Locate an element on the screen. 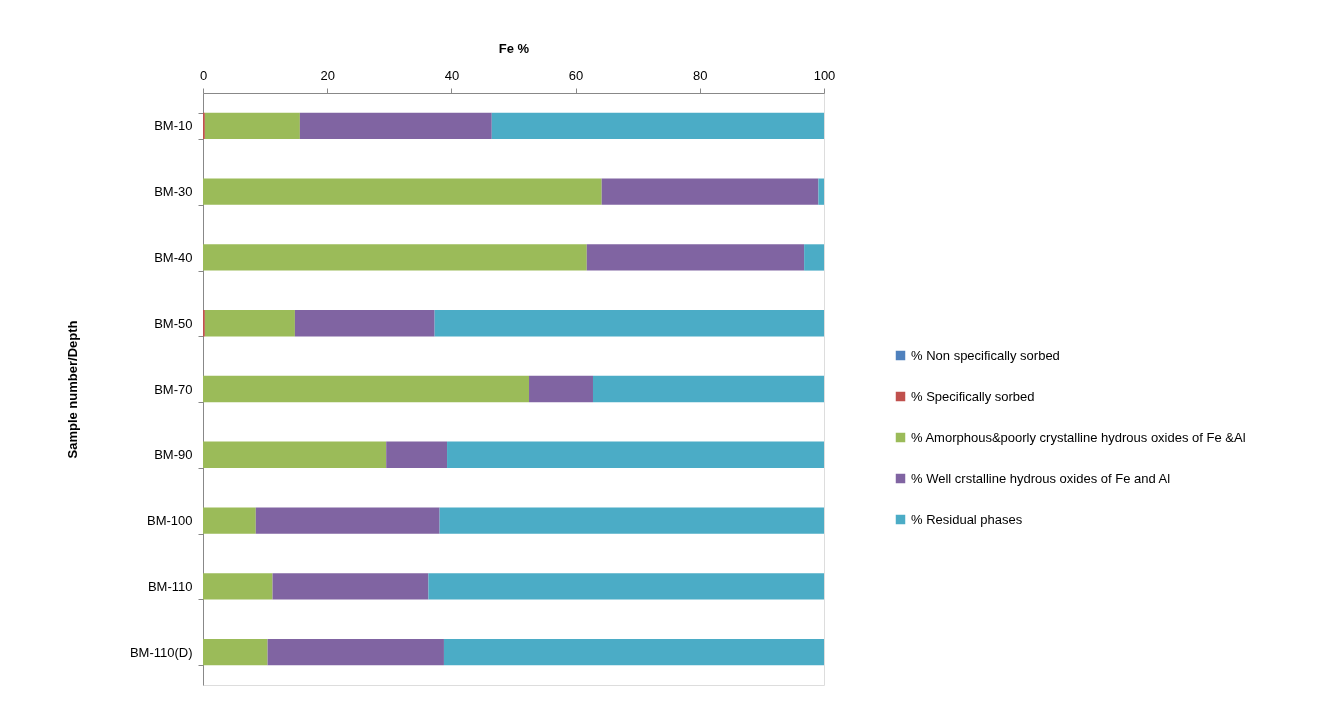  y-tick-label: BM-50 is located at coordinates (173, 323).